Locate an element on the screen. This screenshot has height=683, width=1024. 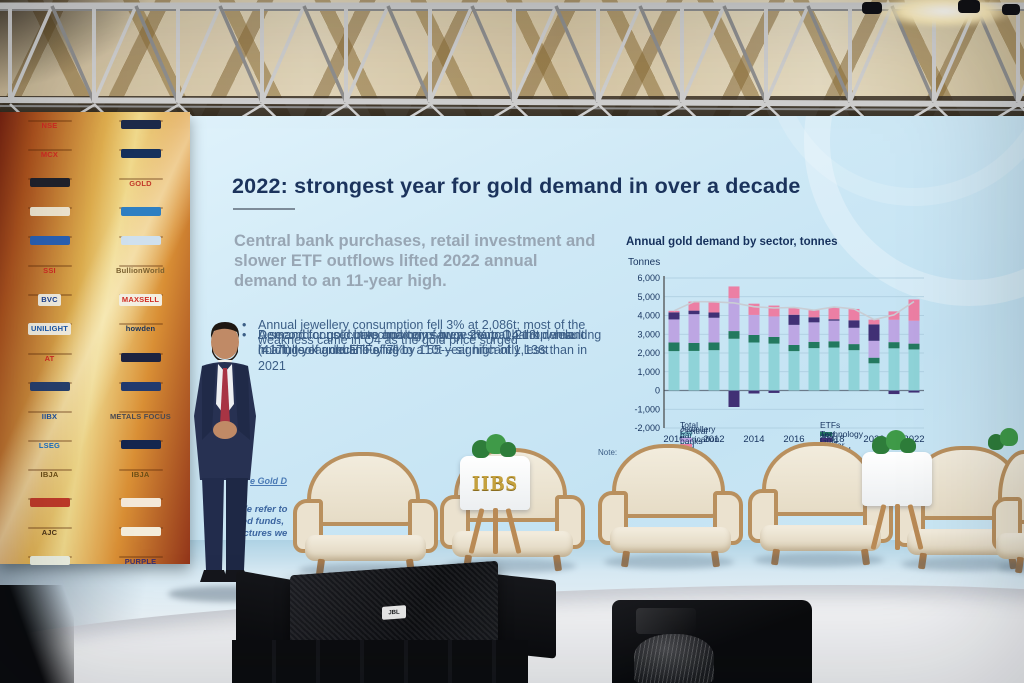
presenter is located at coordinates (225, 452).